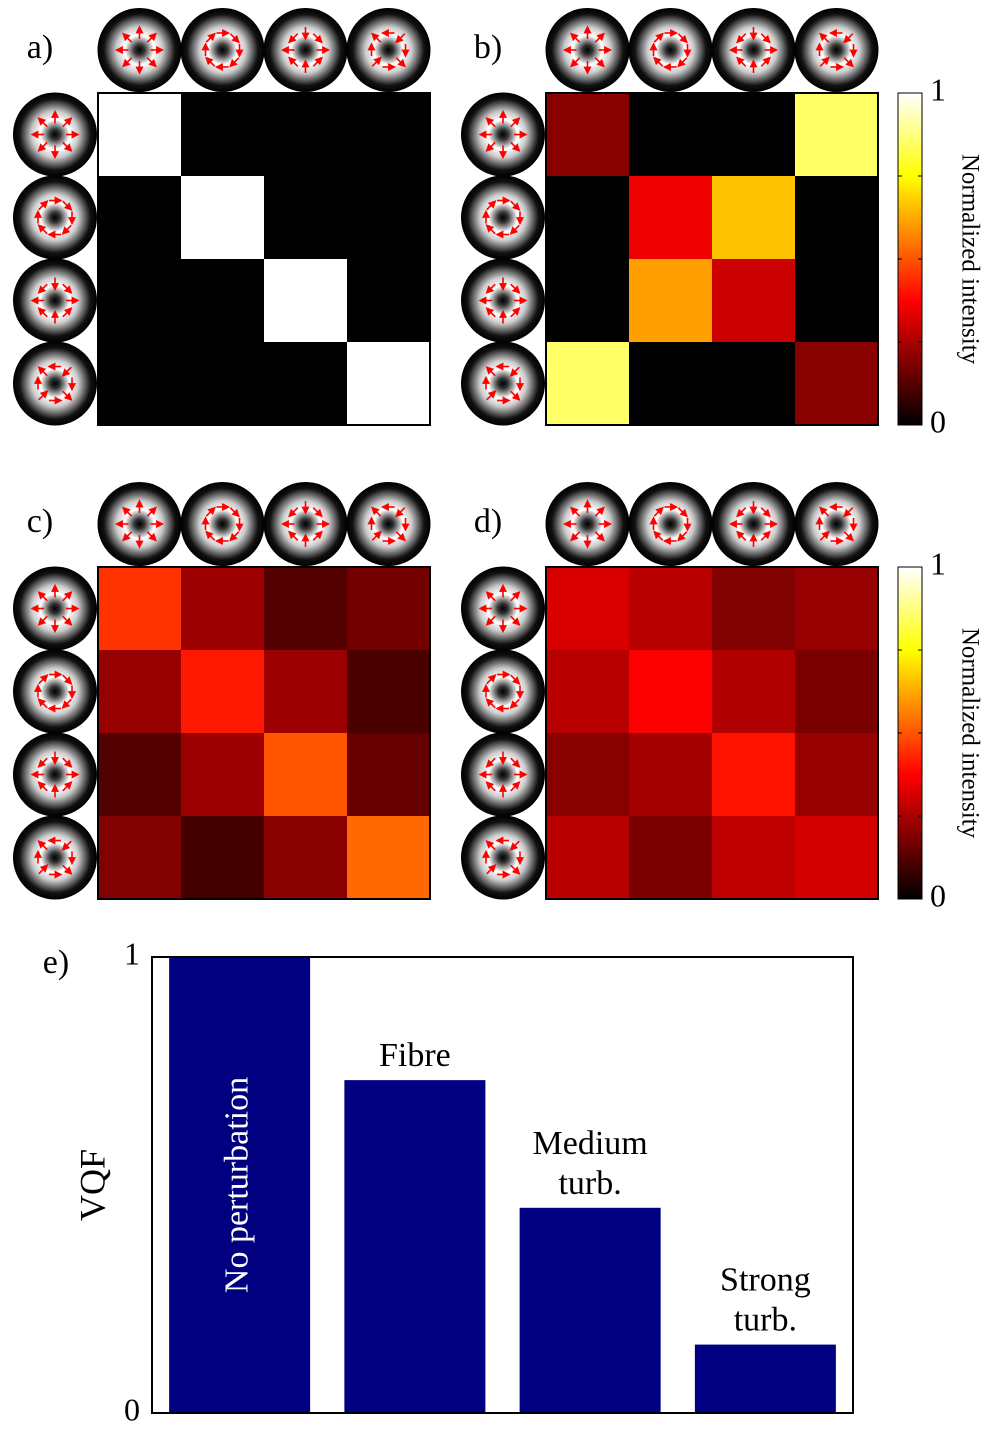 The width and height of the screenshot is (1006, 1440). Describe the element at coordinates (969, 259) in the screenshot. I see `colorbar-label: Normalized intensity` at that location.